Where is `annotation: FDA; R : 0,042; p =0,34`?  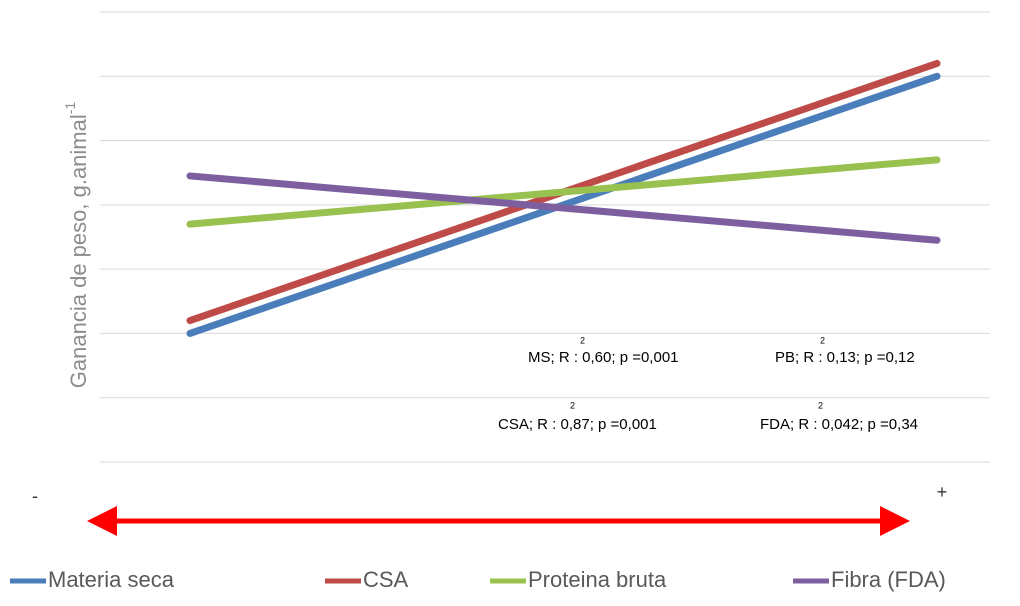
annotation: FDA; R : 0,042; p =0,34 is located at coordinates (839, 424).